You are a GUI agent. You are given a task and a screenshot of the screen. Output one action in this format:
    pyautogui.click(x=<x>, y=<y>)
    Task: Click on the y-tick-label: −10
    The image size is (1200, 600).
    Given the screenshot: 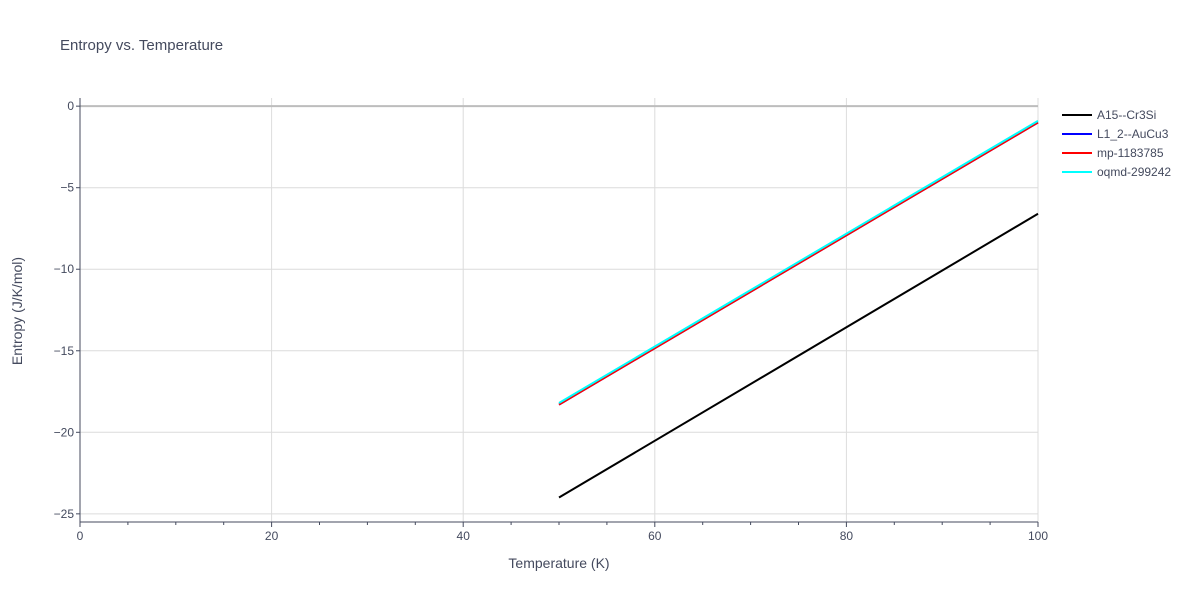 What is the action you would take?
    pyautogui.click(x=64, y=269)
    